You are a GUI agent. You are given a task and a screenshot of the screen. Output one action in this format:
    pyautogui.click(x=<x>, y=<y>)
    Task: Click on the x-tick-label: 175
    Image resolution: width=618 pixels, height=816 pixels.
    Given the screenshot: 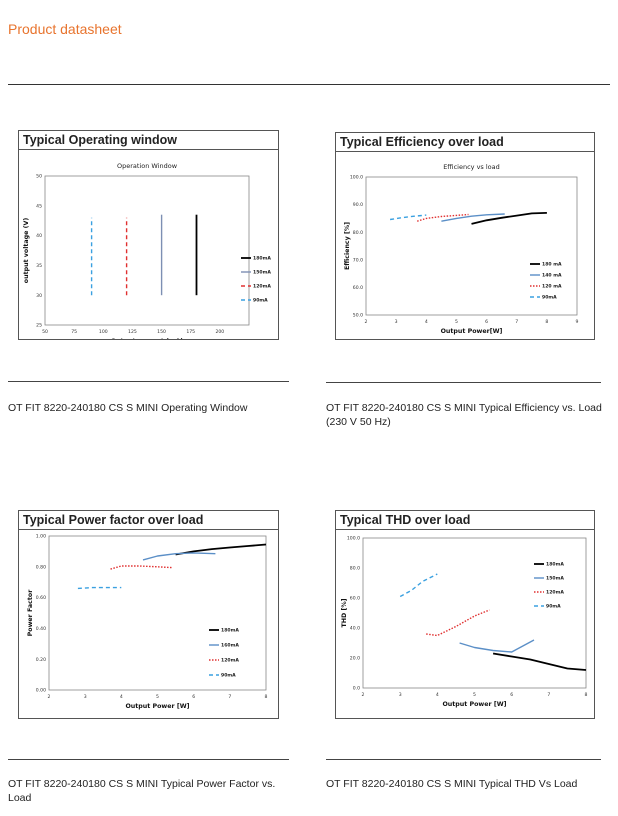 What is the action you would take?
    pyautogui.click(x=190, y=332)
    